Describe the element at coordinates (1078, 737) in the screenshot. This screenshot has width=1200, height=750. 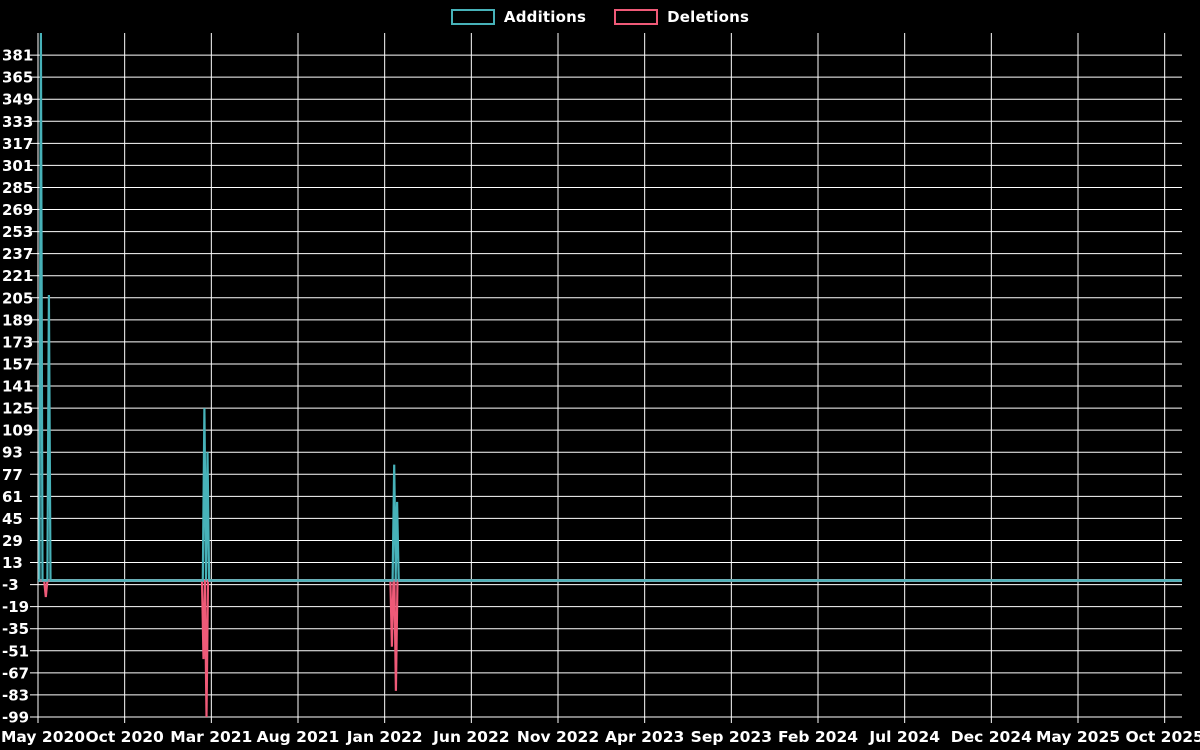
I see `x-tick-label: May 2025` at that location.